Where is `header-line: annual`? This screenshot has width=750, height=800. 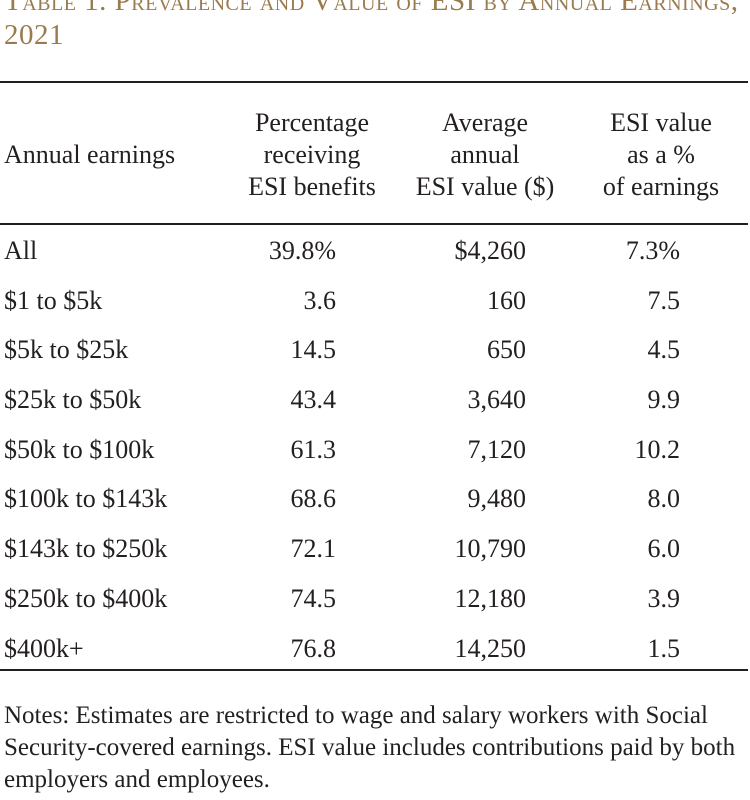
header-line: annual is located at coordinates (485, 154).